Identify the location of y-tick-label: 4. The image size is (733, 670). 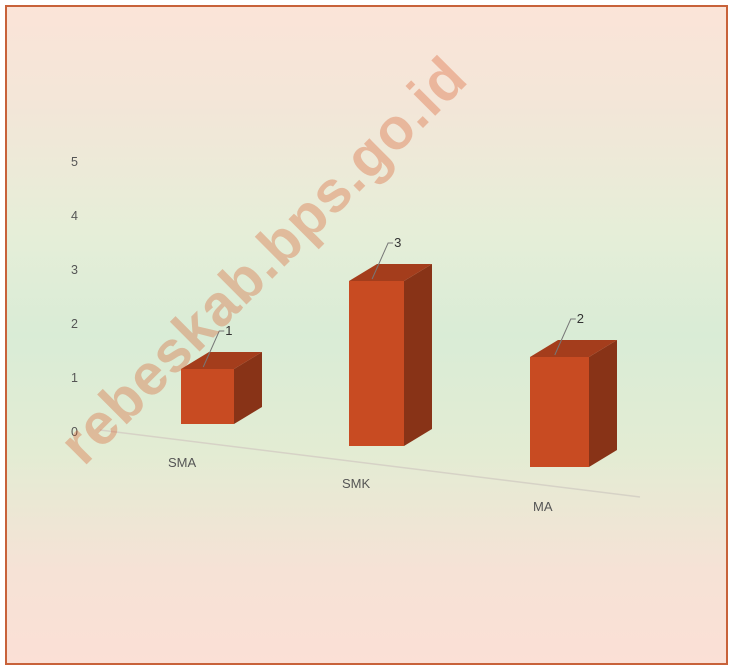
(74, 216).